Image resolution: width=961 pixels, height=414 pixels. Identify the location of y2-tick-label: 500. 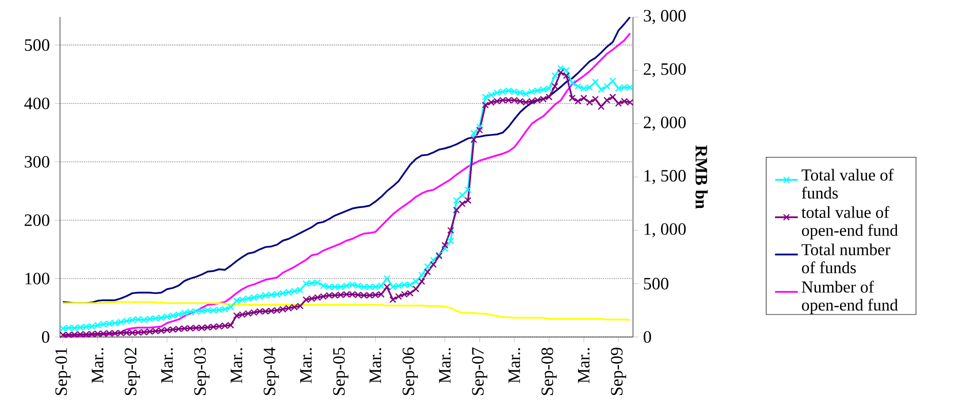
(656, 284).